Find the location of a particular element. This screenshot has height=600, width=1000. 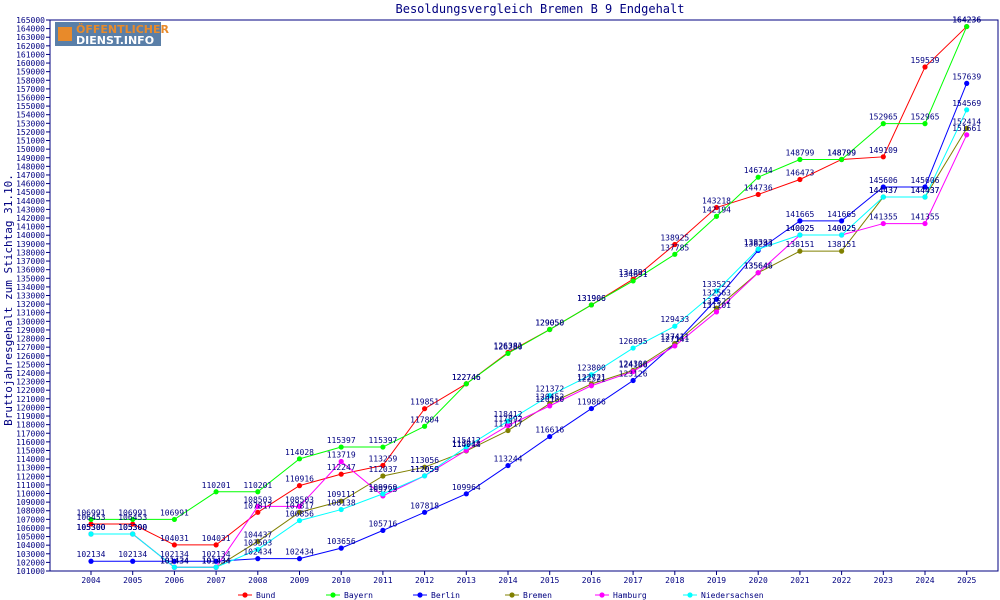

data-label: 117892 is located at coordinates (508, 419).